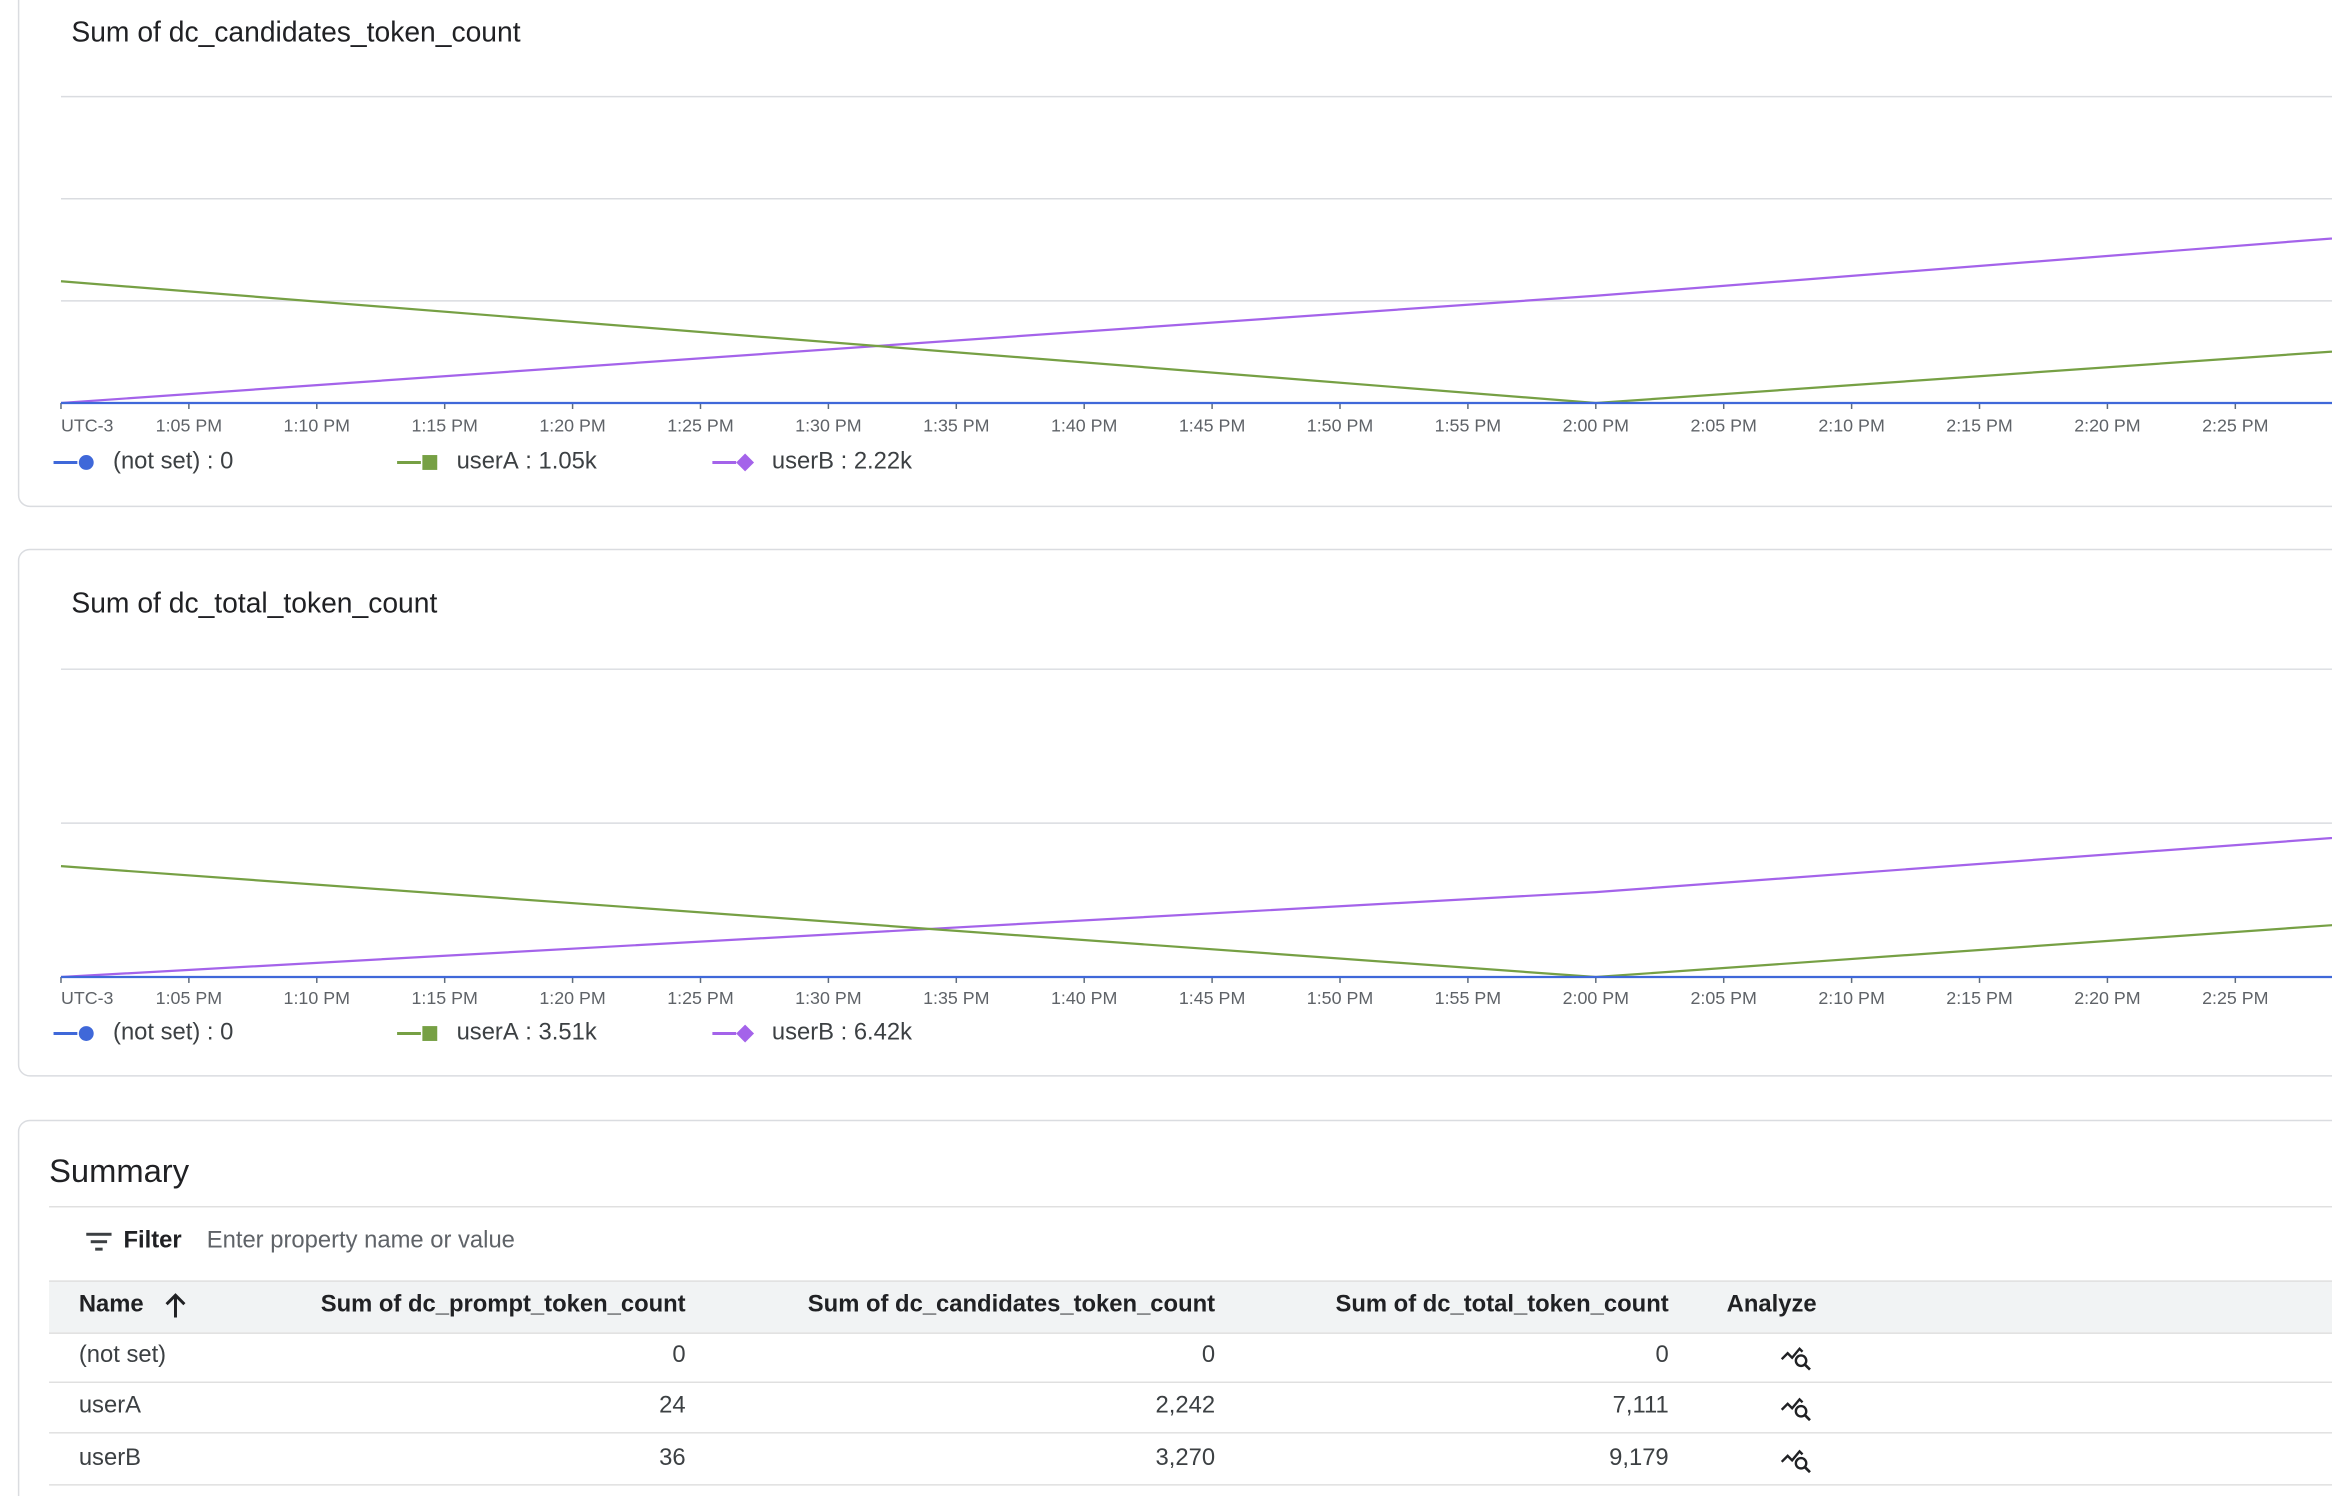  I want to click on table-cell: userA, so click(109, 1406).